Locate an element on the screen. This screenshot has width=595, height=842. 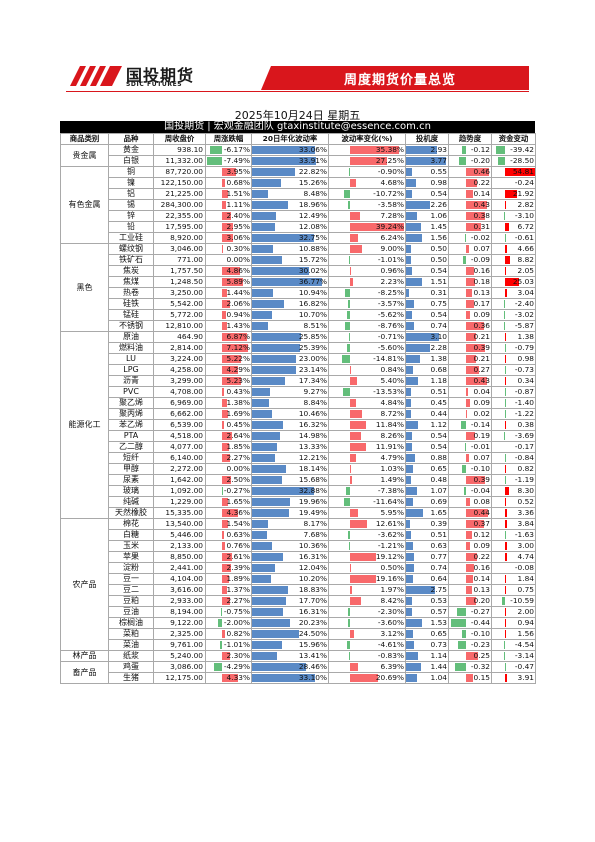
fund-cell: -1.40 is located at coordinates (513, 403).